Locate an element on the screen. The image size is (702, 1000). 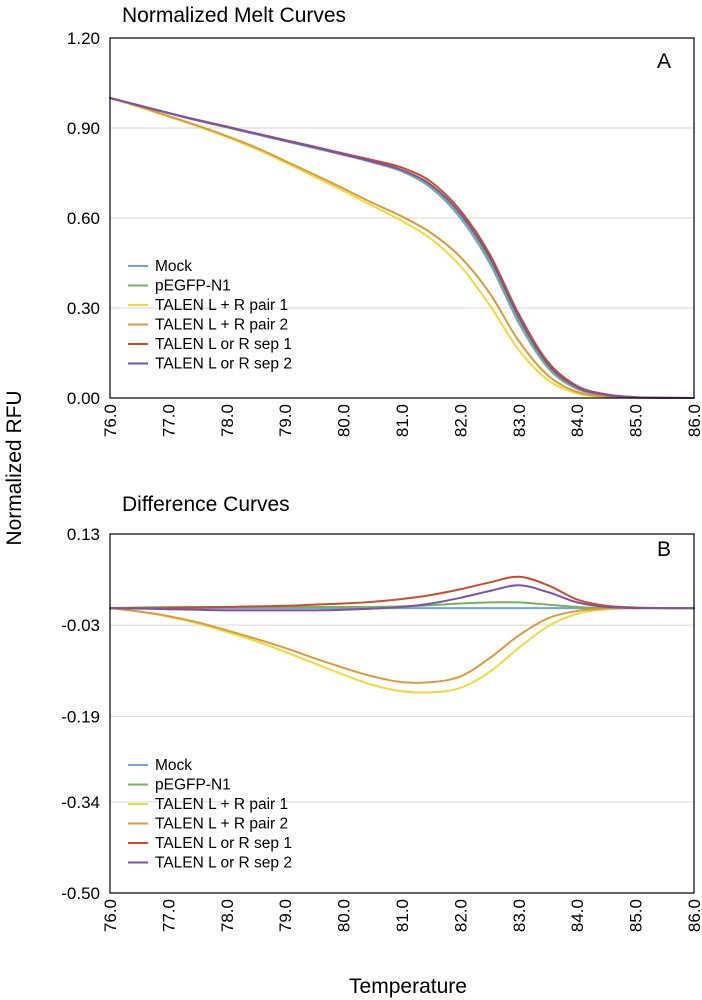
y-tick-label: 0.90 is located at coordinates (83, 128).